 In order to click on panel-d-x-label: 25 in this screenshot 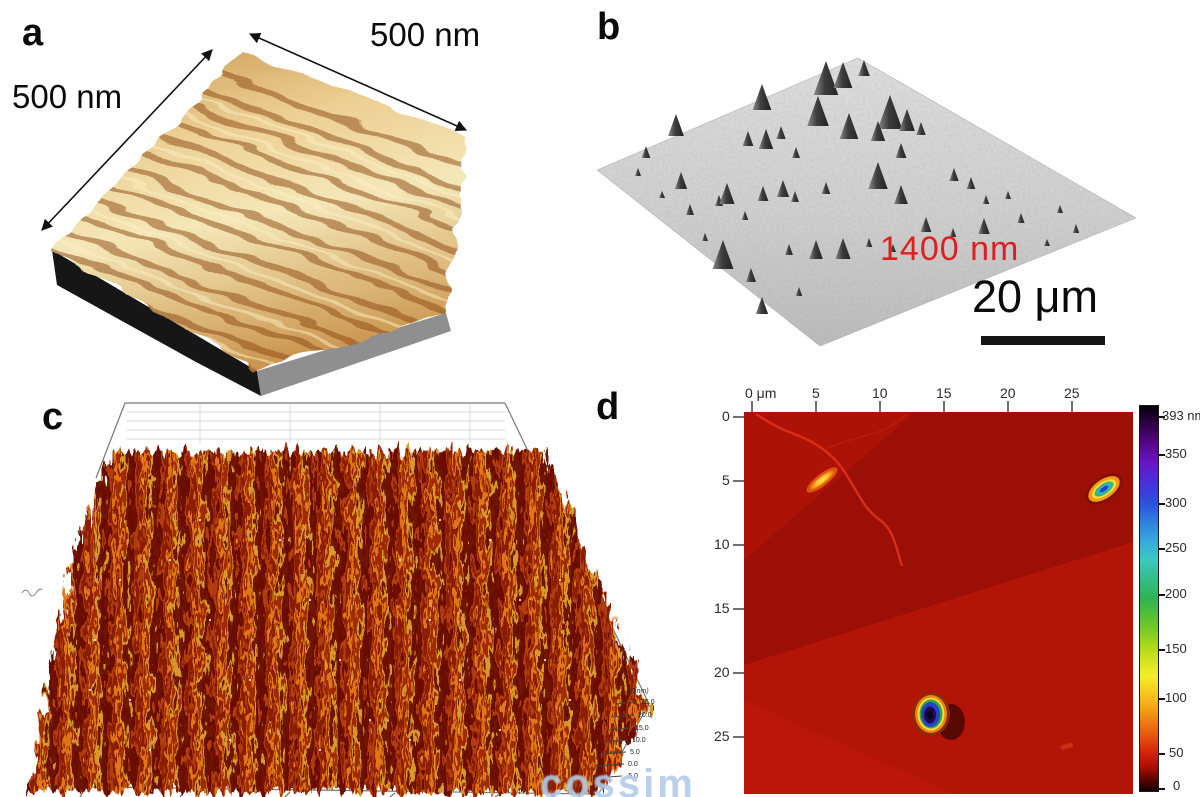, I will do `click(1072, 393)`.